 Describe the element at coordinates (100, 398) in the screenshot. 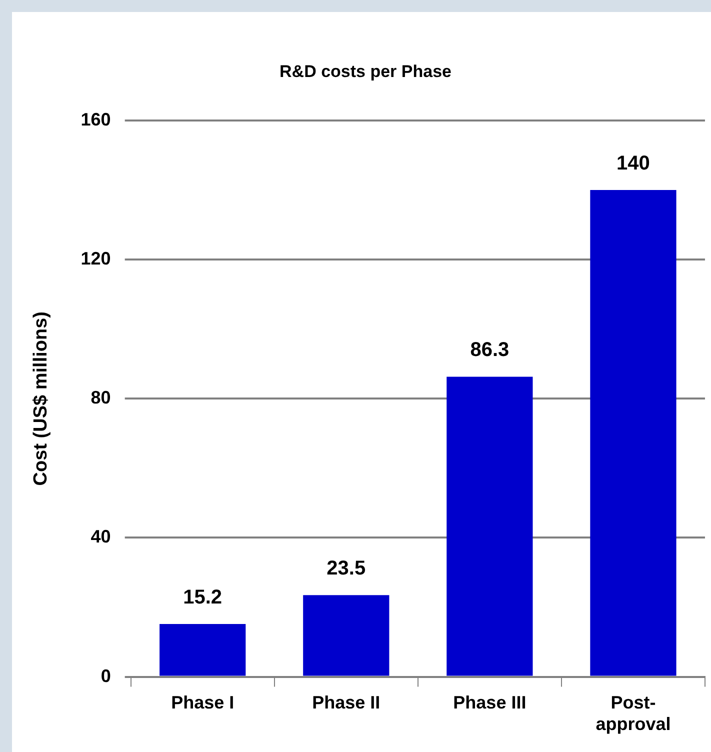

I see `y-tick-label: 80` at that location.